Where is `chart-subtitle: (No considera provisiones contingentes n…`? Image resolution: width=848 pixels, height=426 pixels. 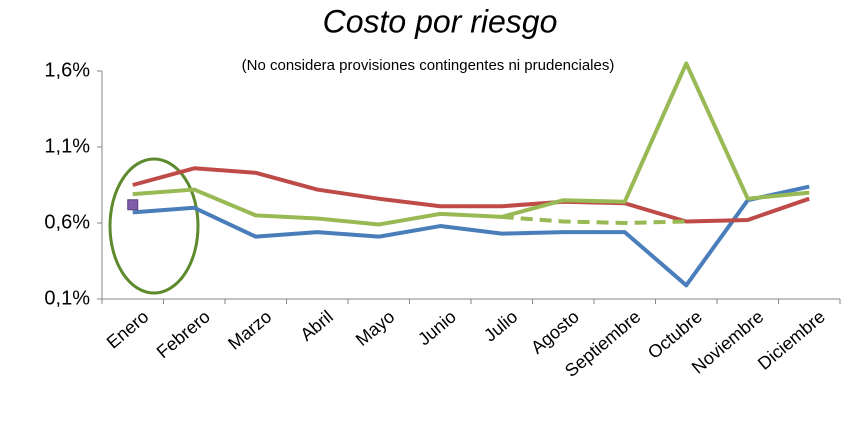
chart-subtitle: (No considera provisiones contingentes n… is located at coordinates (428, 65).